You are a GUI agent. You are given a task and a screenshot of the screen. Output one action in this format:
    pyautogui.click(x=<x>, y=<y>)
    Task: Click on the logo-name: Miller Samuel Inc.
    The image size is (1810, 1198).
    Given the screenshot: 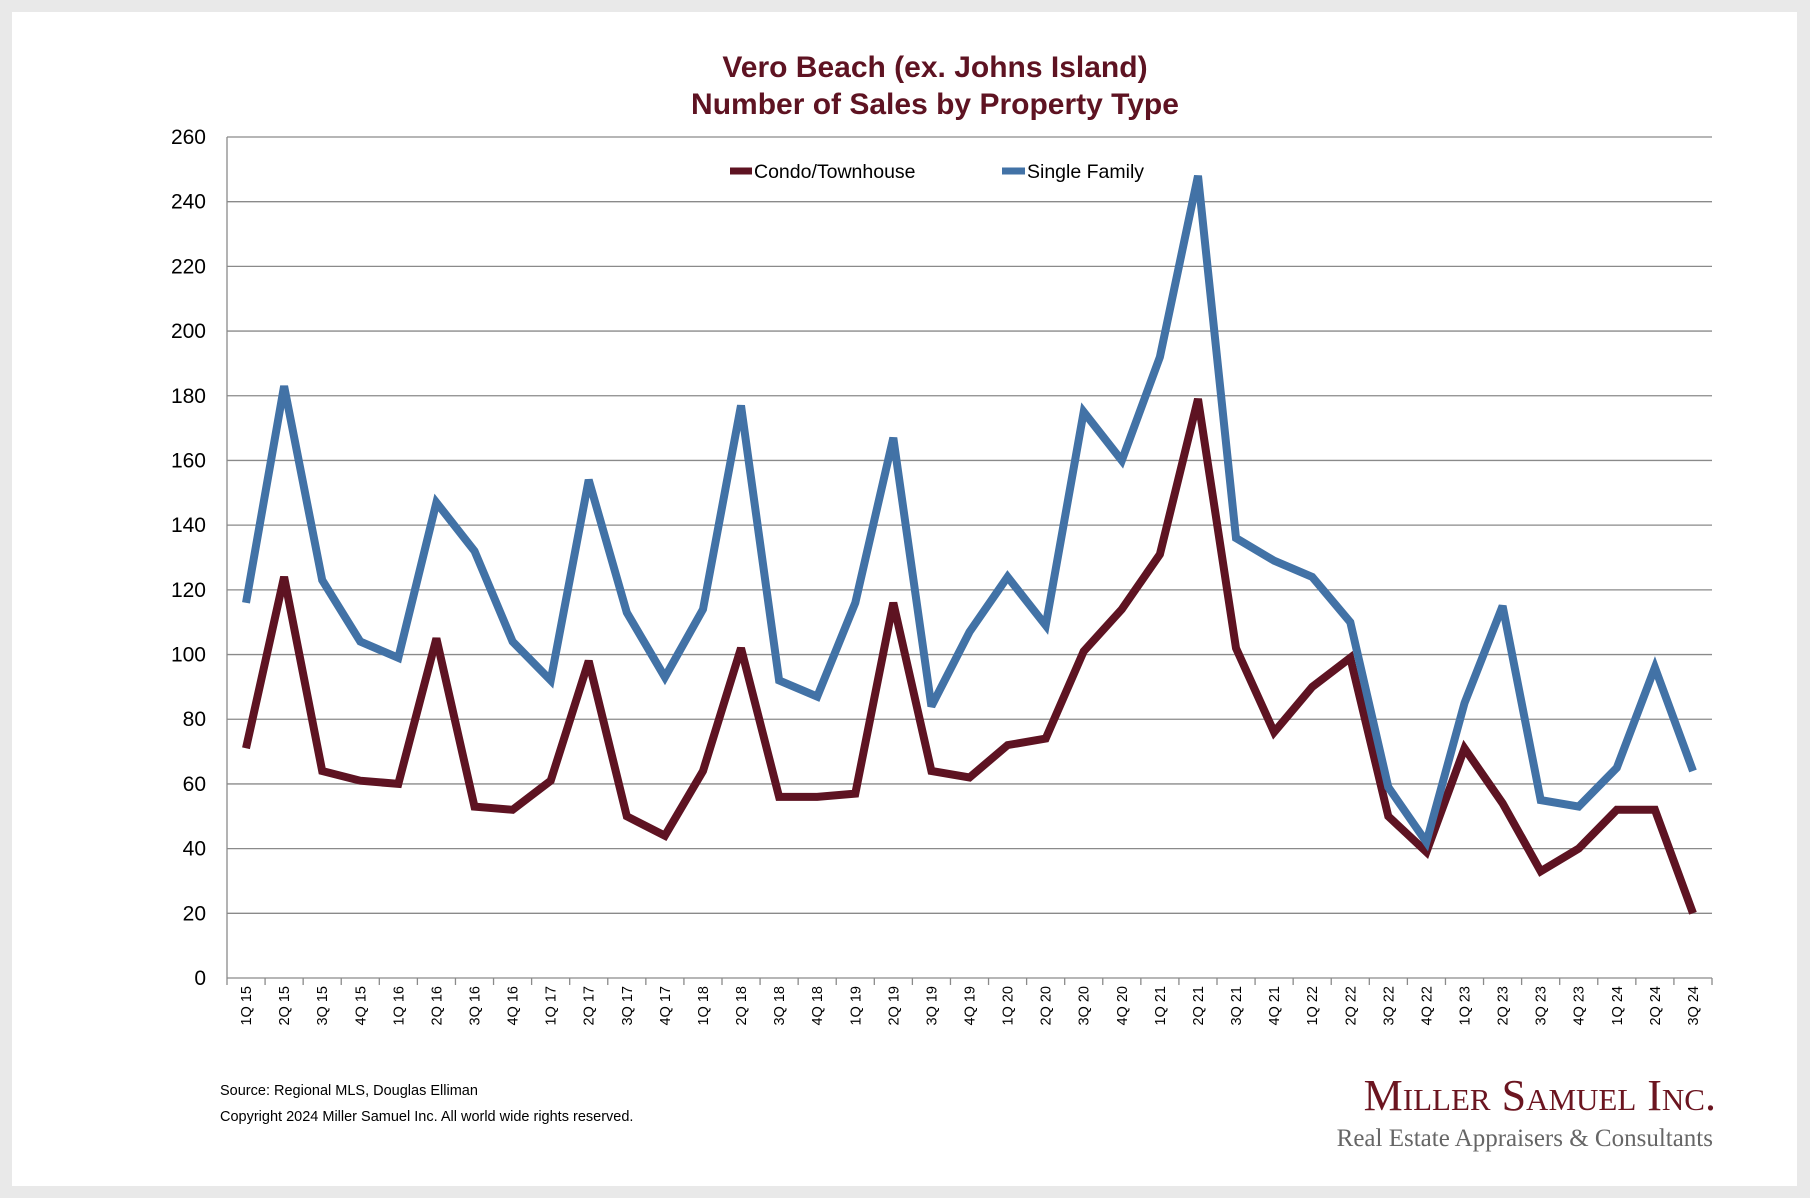 What is the action you would take?
    pyautogui.click(x=1540, y=1095)
    